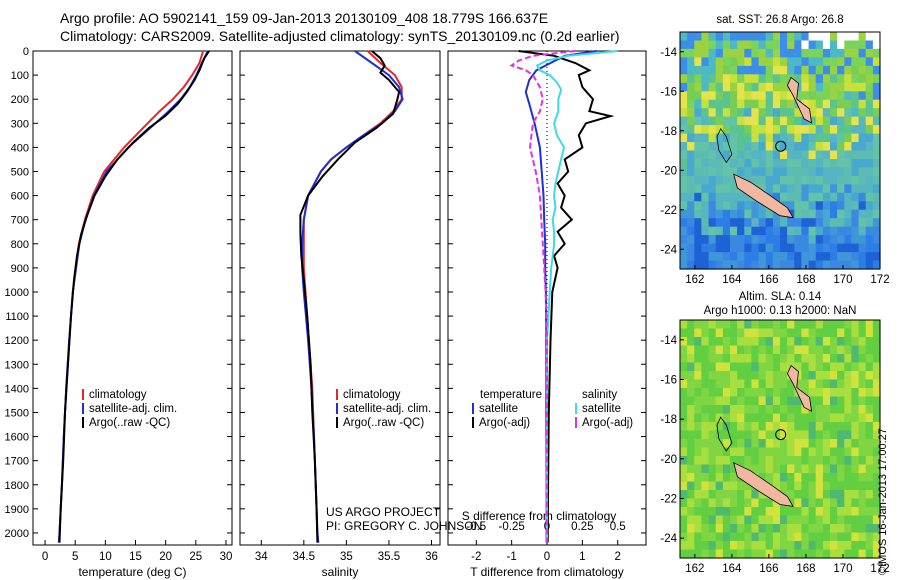 The image size is (900, 580). What do you see at coordinates (45, 557) in the screenshot?
I see `x-tick-label: 0` at bounding box center [45, 557].